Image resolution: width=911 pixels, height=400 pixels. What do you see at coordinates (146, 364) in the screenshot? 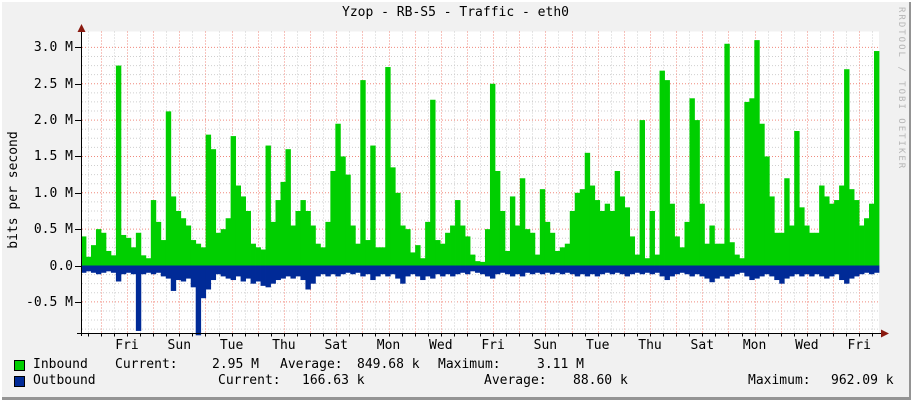
I see `inbound-current-label: Current:` at bounding box center [146, 364].